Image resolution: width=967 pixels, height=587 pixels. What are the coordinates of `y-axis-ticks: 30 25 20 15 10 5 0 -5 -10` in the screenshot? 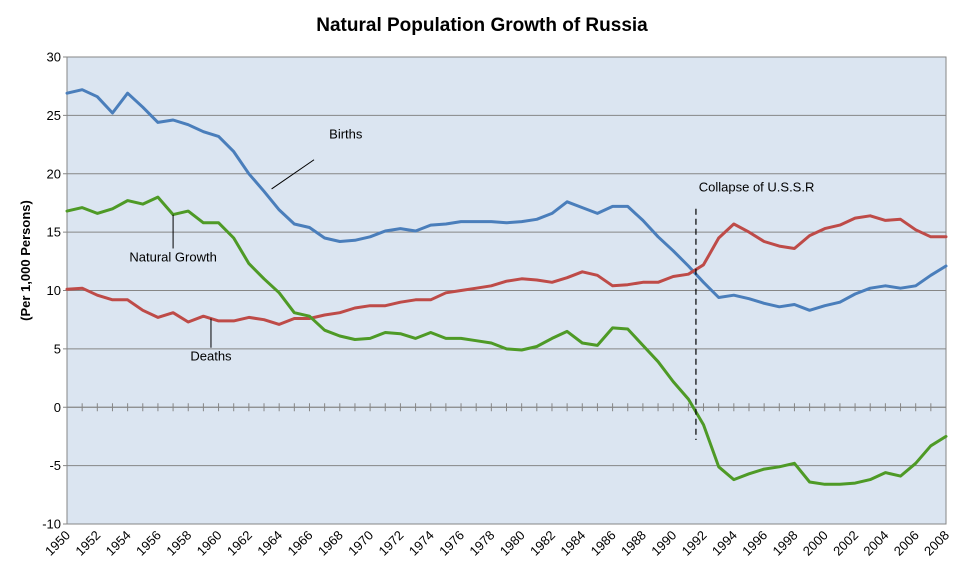 It's located at (54, 291).